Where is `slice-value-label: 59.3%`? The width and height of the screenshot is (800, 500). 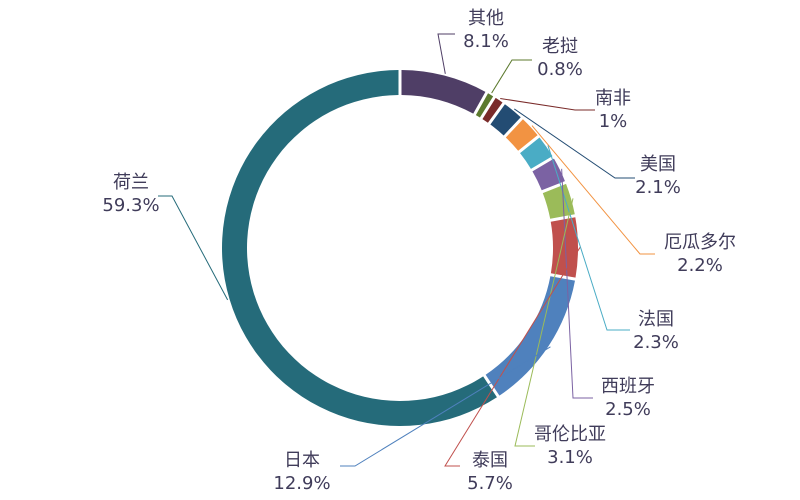
slice-value-label: 59.3% is located at coordinates (130, 205).